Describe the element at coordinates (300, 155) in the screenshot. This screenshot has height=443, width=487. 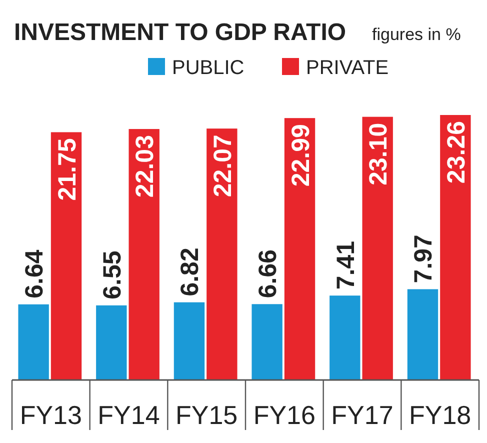
I see `data-label: 22.99` at that location.